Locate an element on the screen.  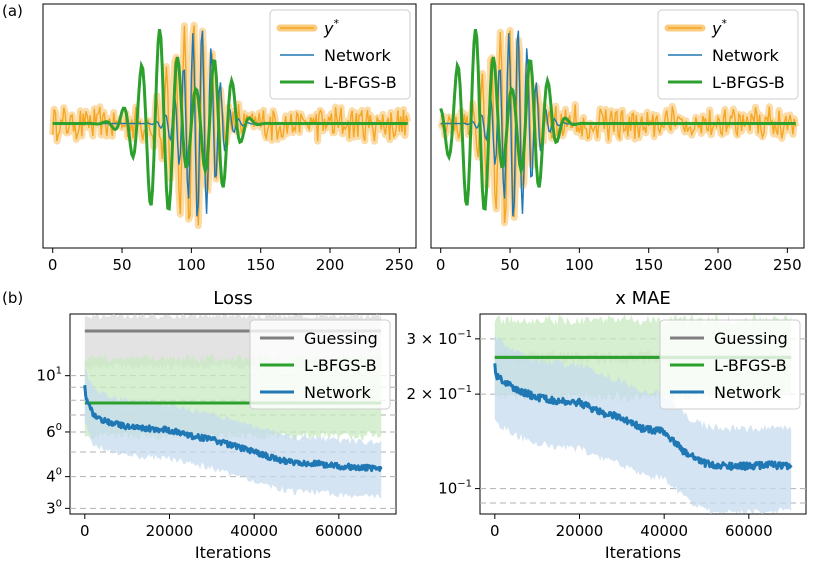
legend-label-ystar-base-0: y is located at coordinates (328, 28).